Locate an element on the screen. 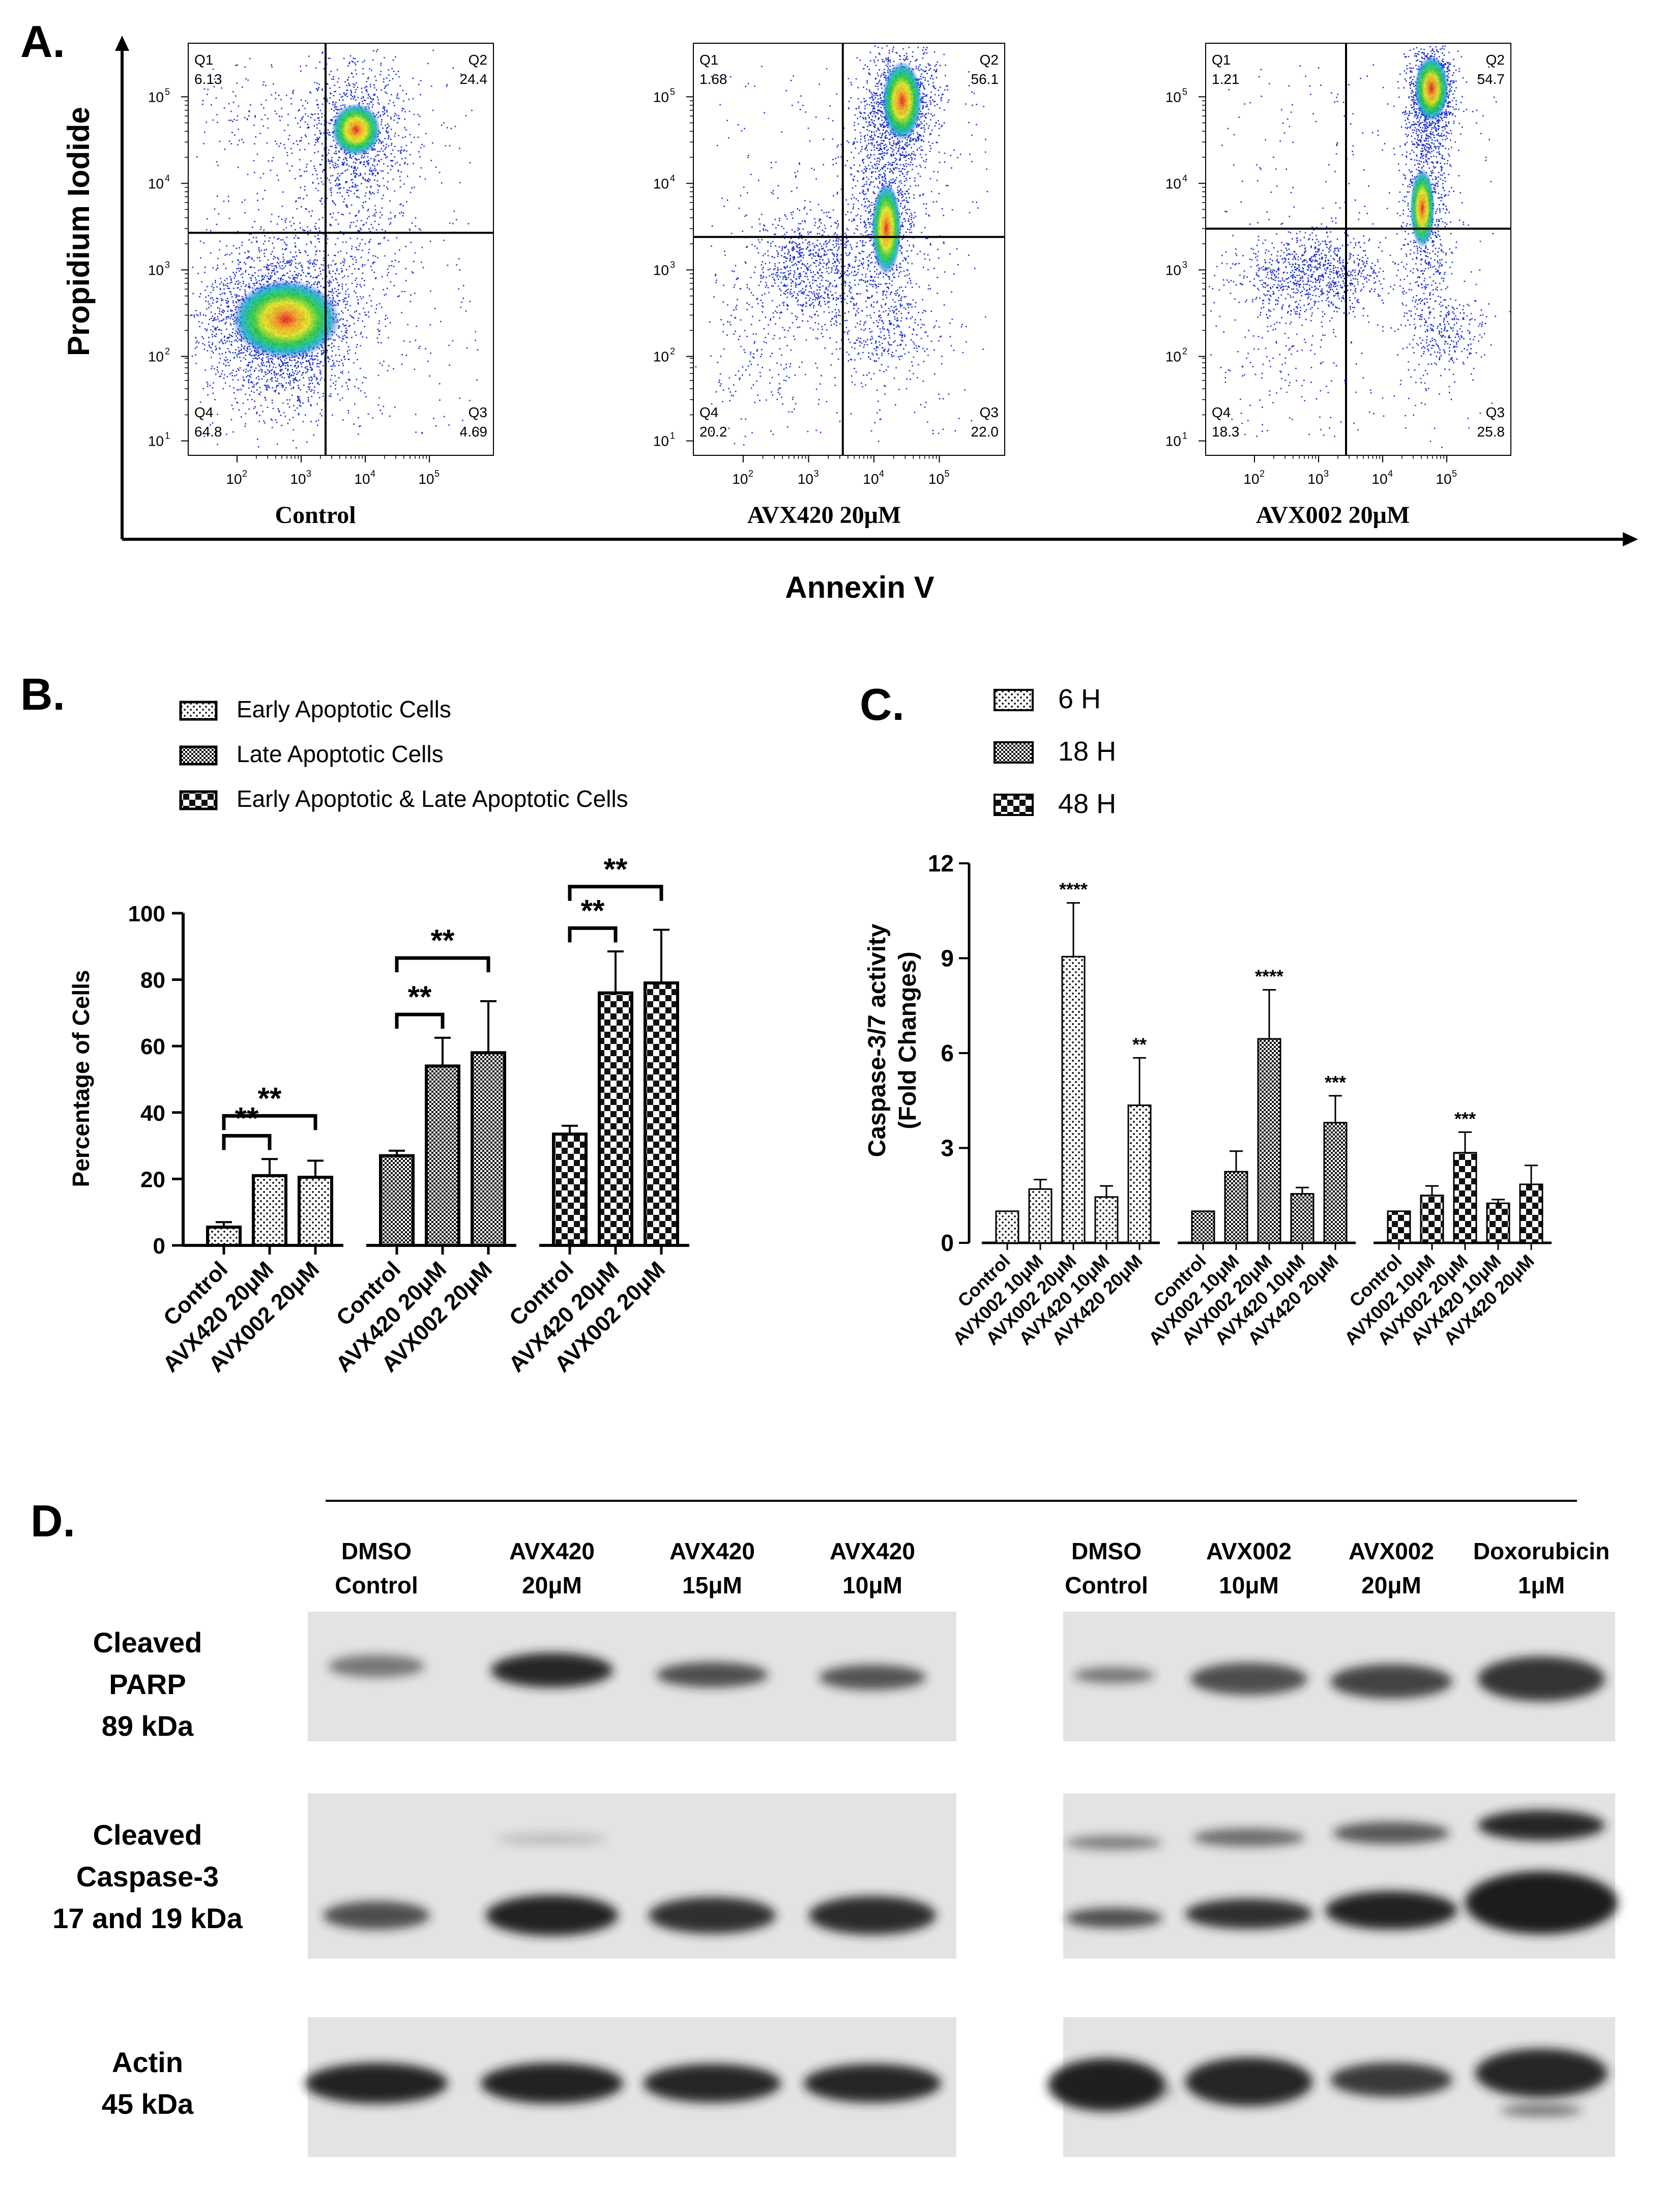 This screenshot has width=1665, height=2212. panel-c-label: C. is located at coordinates (882, 704).